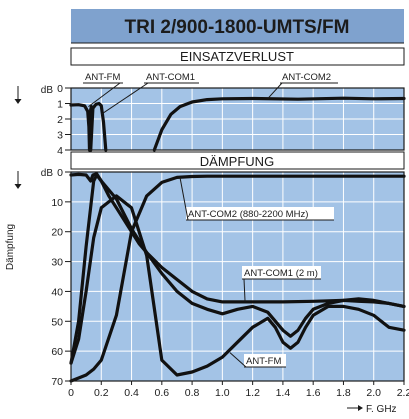 Image resolution: width=409 pixels, height=419 pixels. I want to click on frequency-x-axis: 0 0.2 0.4 0.6 0.8 1.0 1.2 1.4 1.6 1.8 2.0 2.2, so click(238, 390).